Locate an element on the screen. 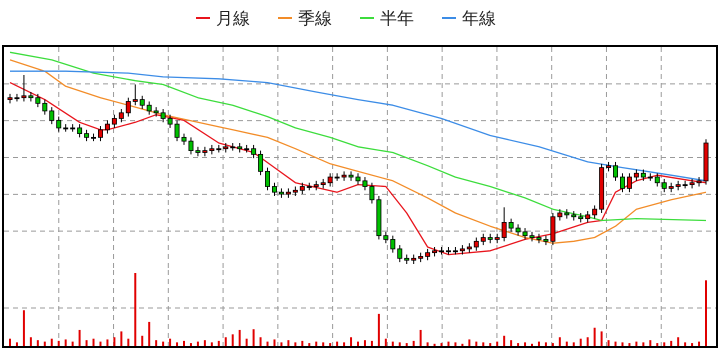 Image resolution: width=720 pixels, height=352 pixels. legend-label: 季線 is located at coordinates (315, 19).